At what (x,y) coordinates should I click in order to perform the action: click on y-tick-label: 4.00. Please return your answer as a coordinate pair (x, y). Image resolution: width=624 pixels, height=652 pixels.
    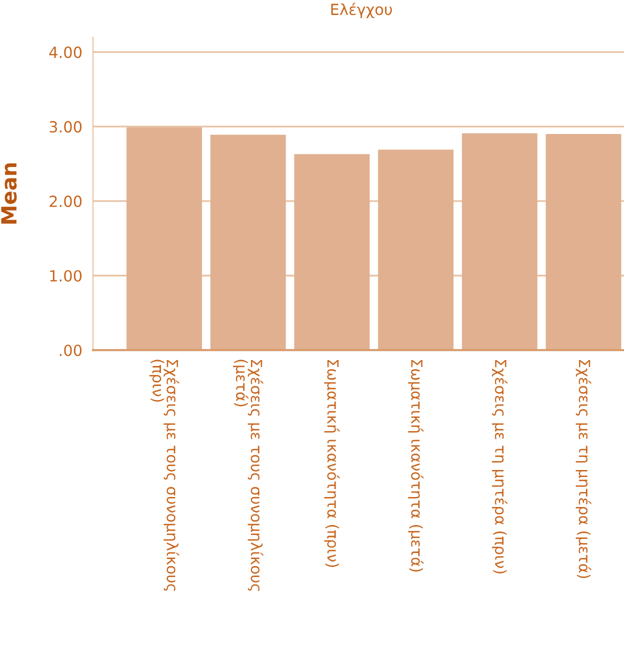
    Looking at the image, I should click on (65, 52).